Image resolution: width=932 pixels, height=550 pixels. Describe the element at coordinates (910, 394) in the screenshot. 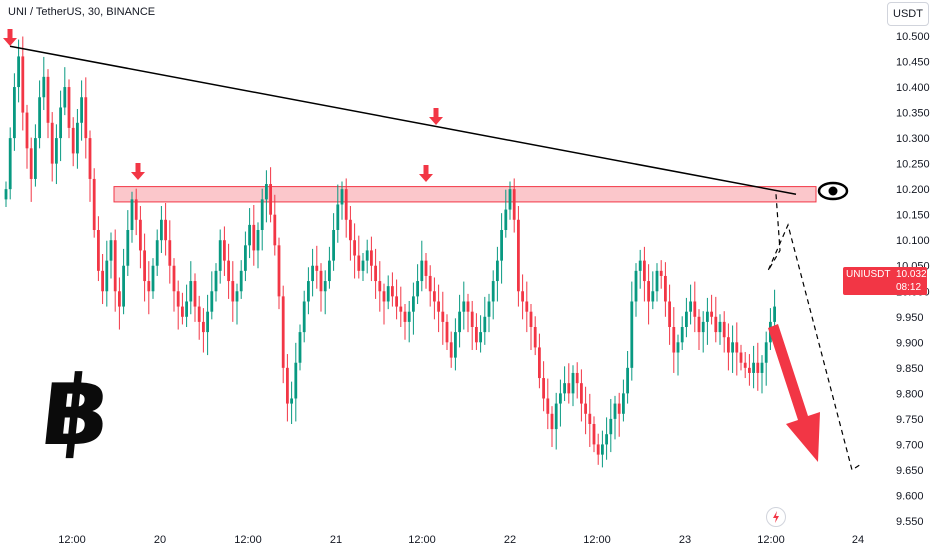

I see `y-tick-label: 9.800` at that location.